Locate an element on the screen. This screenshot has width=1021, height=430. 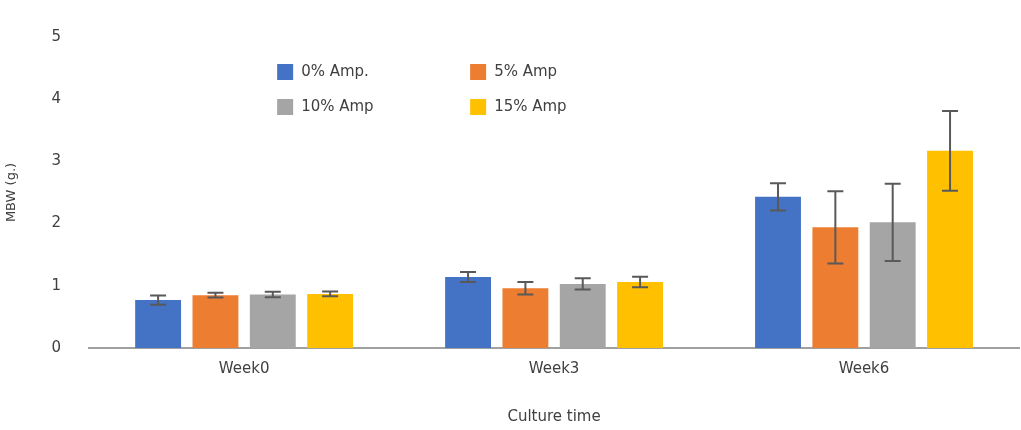
x-tick-label: Week3 is located at coordinates (554, 367).